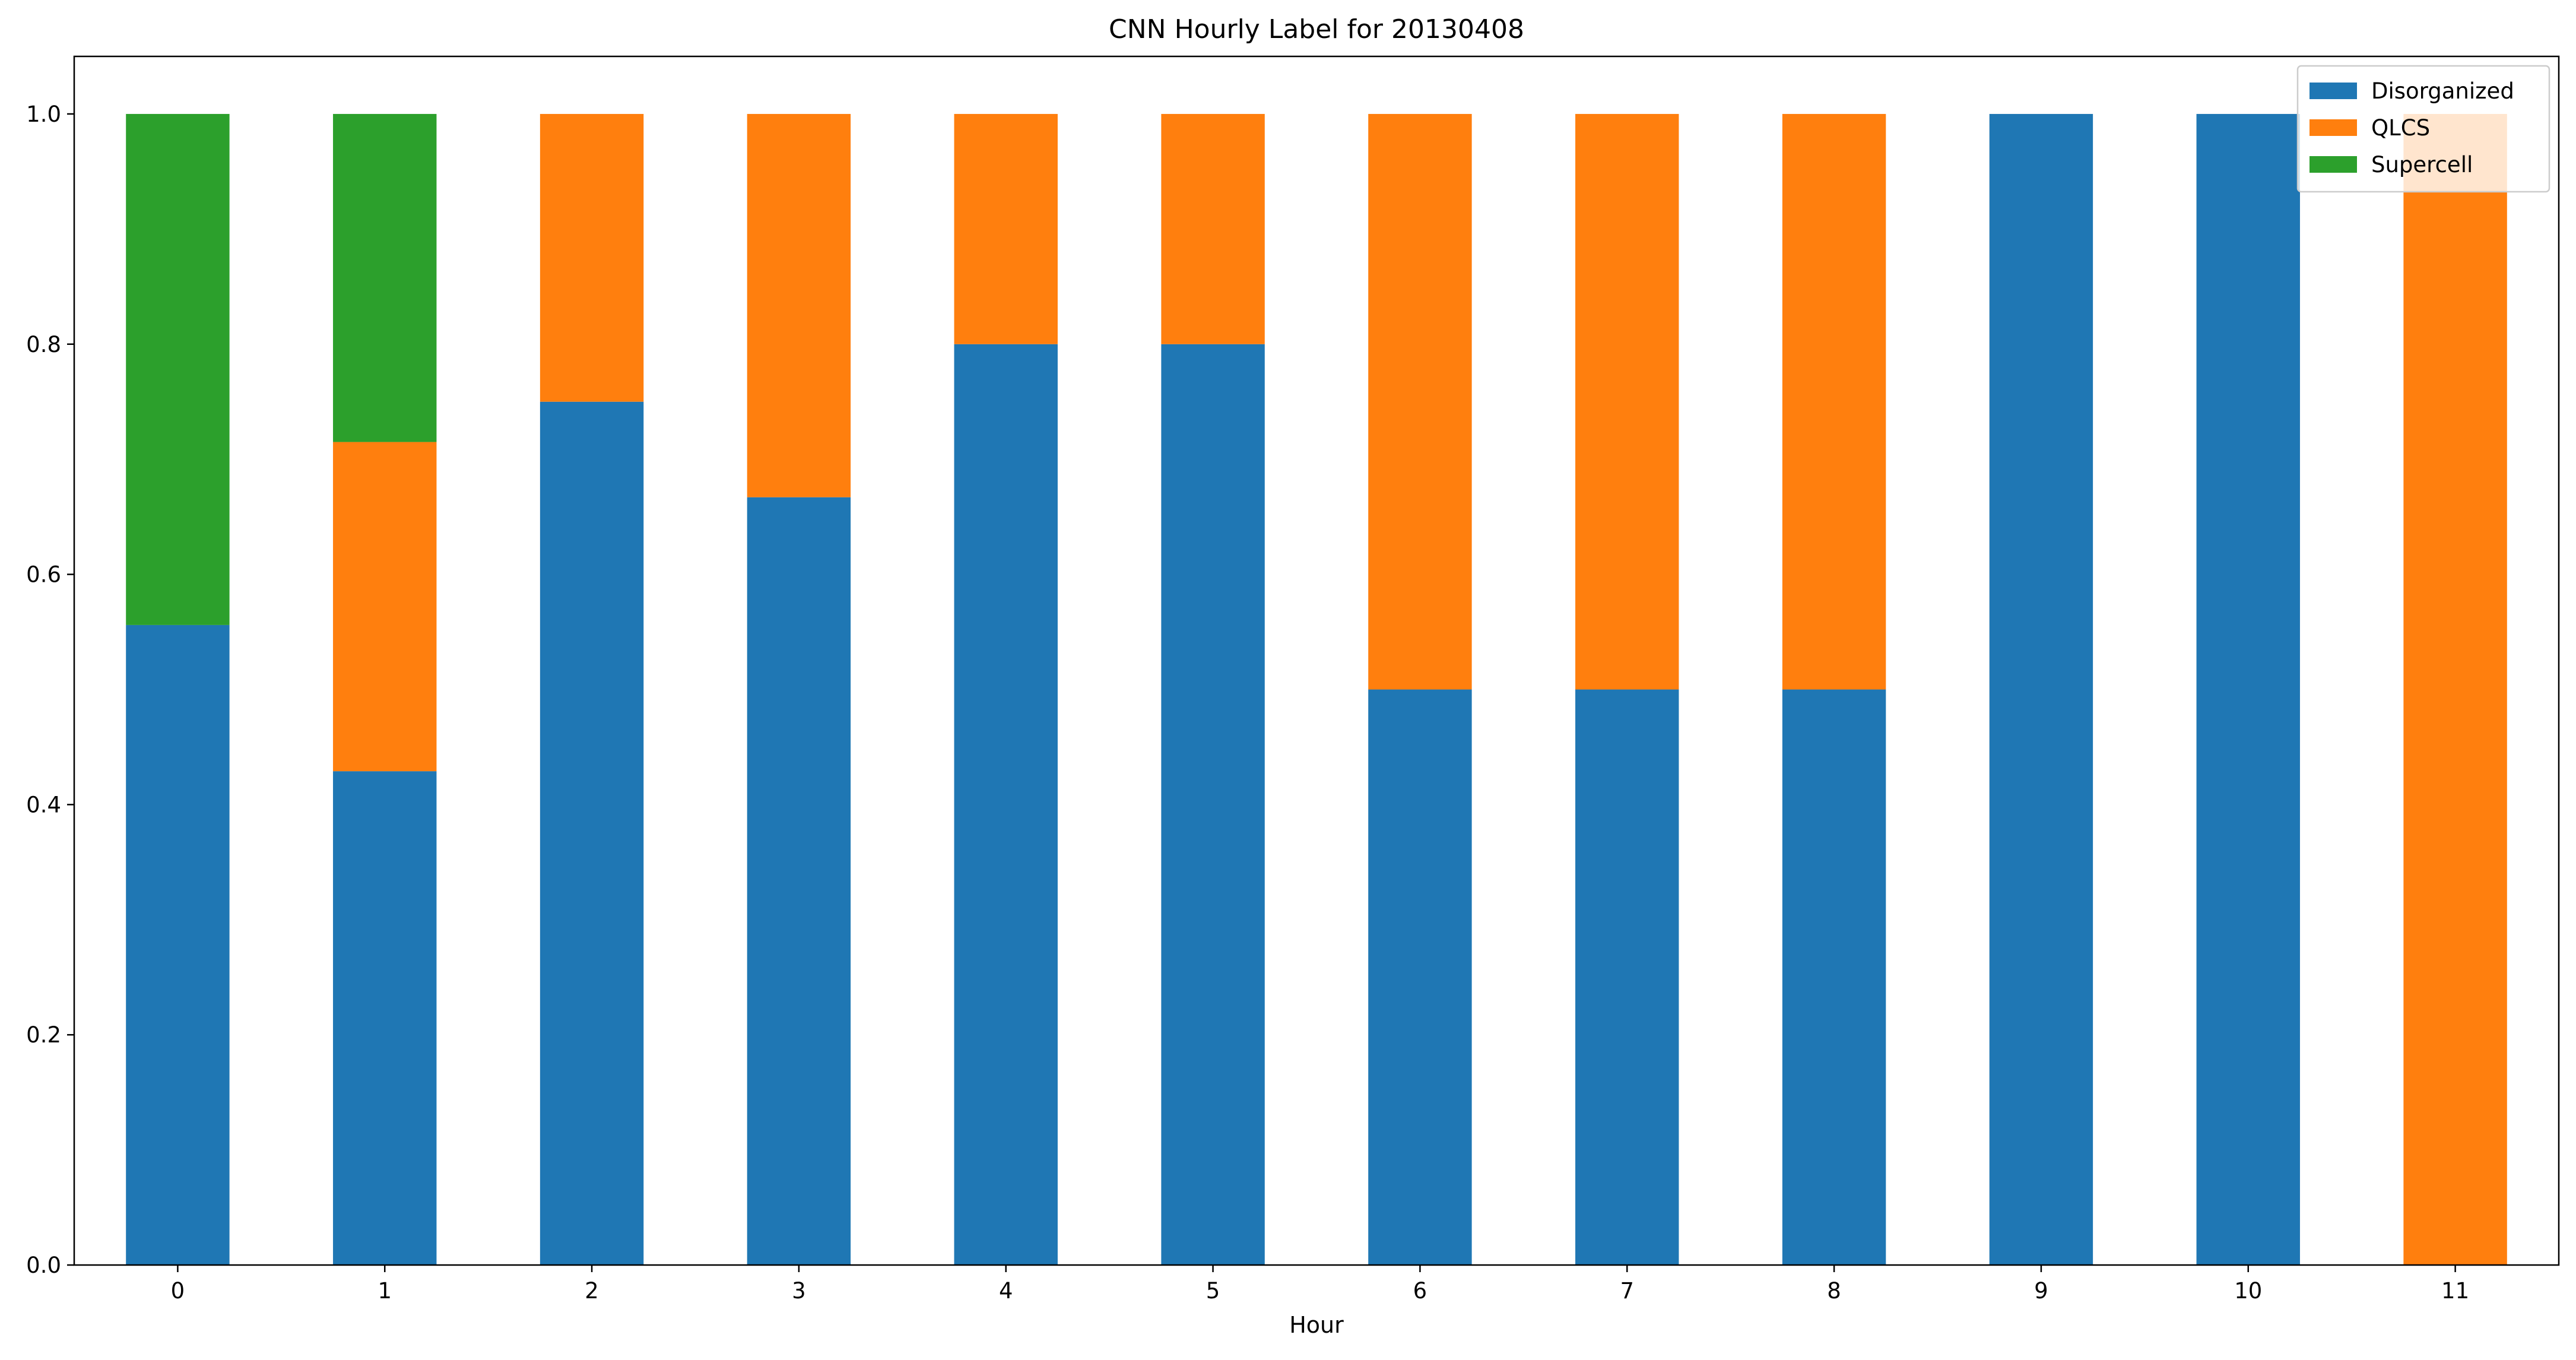  I want to click on x-tick-label: 8, so click(1834, 1291).